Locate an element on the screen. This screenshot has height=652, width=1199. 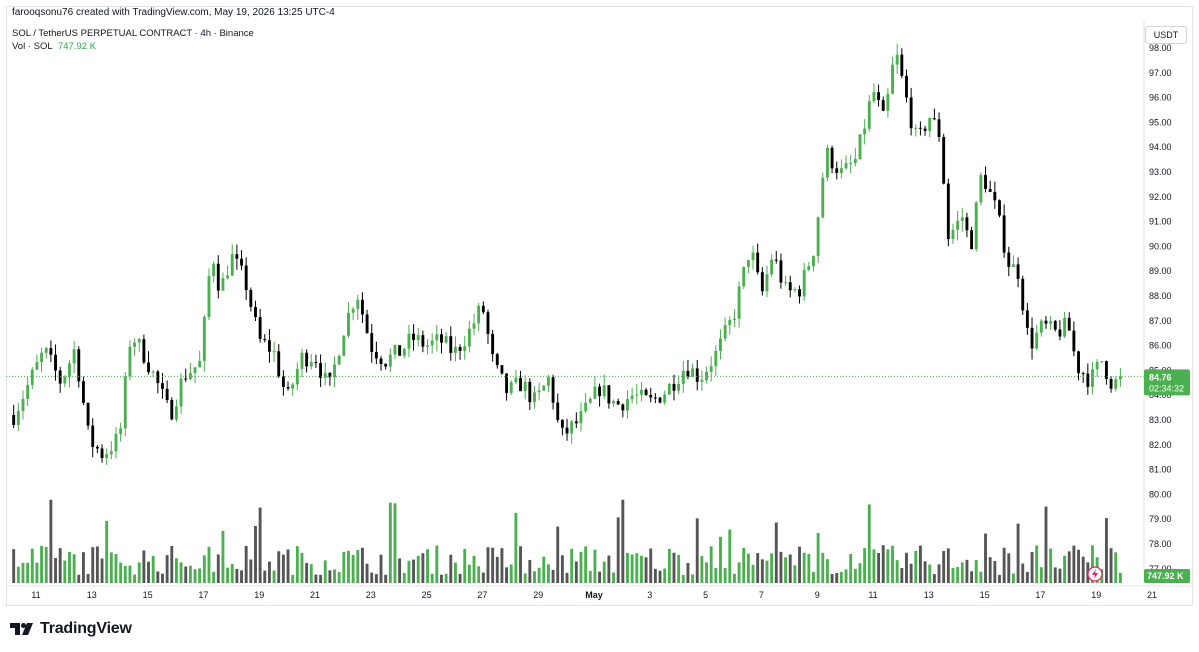
price-tick-label: 82.00 is located at coordinates (1160, 445).